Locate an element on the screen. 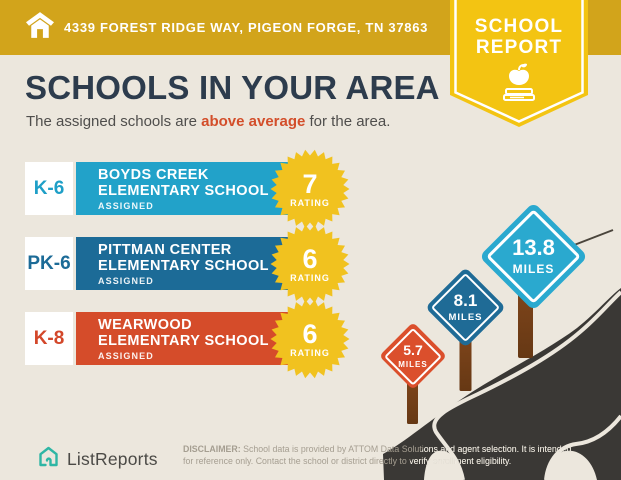 Image resolution: width=621 pixels, height=480 pixels. mileage-sign-medium: 8.1 MILES is located at coordinates (465, 307).